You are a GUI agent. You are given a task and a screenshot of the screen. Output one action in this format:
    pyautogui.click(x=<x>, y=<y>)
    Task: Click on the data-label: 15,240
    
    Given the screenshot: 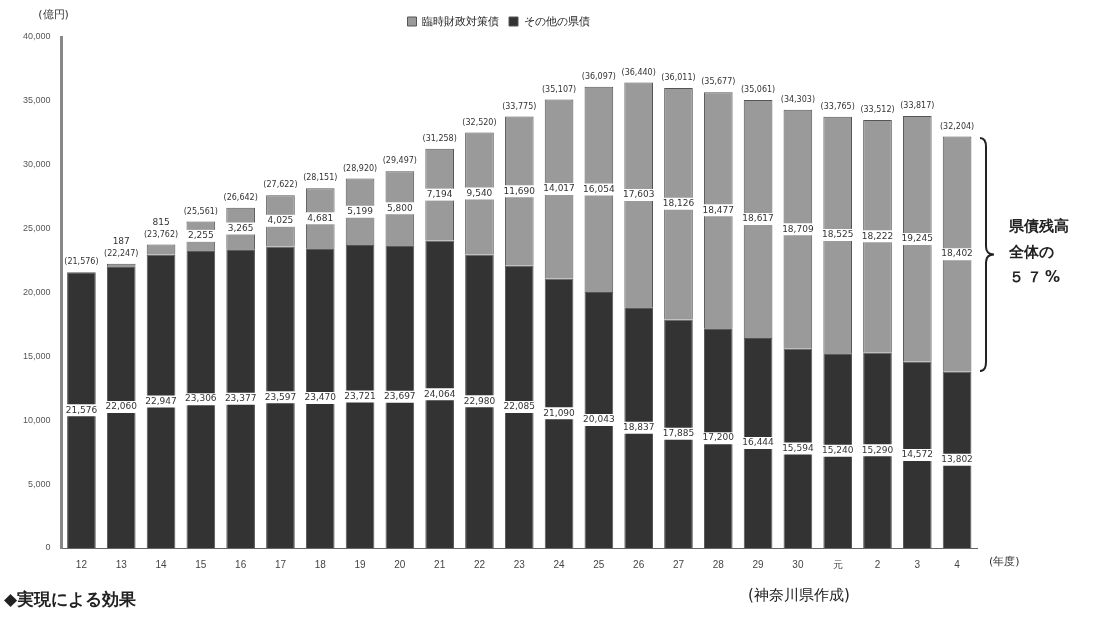 What is the action you would take?
    pyautogui.click(x=837, y=450)
    